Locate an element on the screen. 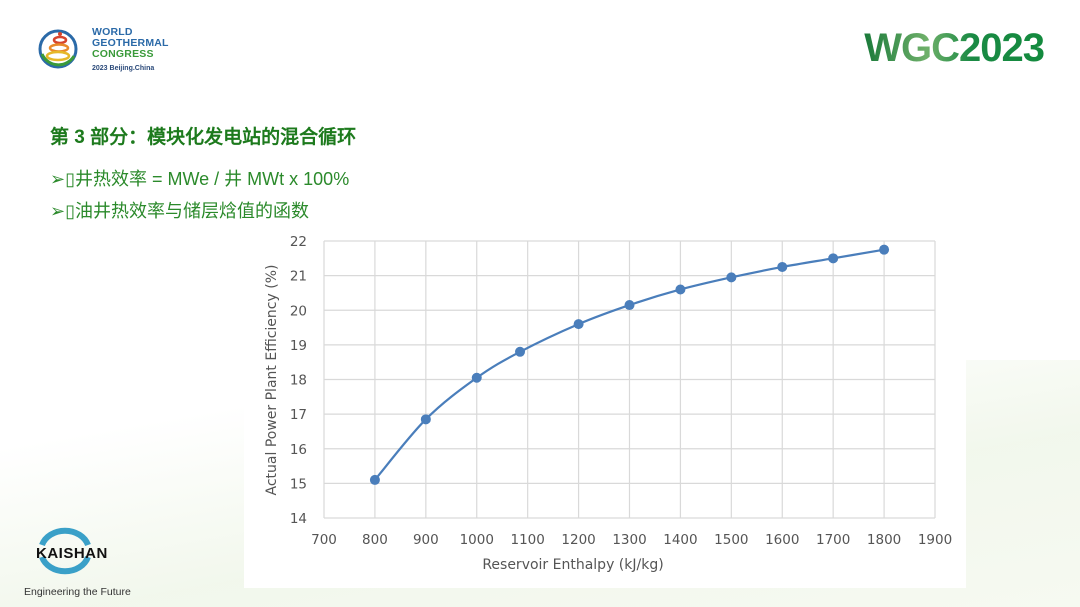  logo-line: CONGRESS is located at coordinates (123, 54).